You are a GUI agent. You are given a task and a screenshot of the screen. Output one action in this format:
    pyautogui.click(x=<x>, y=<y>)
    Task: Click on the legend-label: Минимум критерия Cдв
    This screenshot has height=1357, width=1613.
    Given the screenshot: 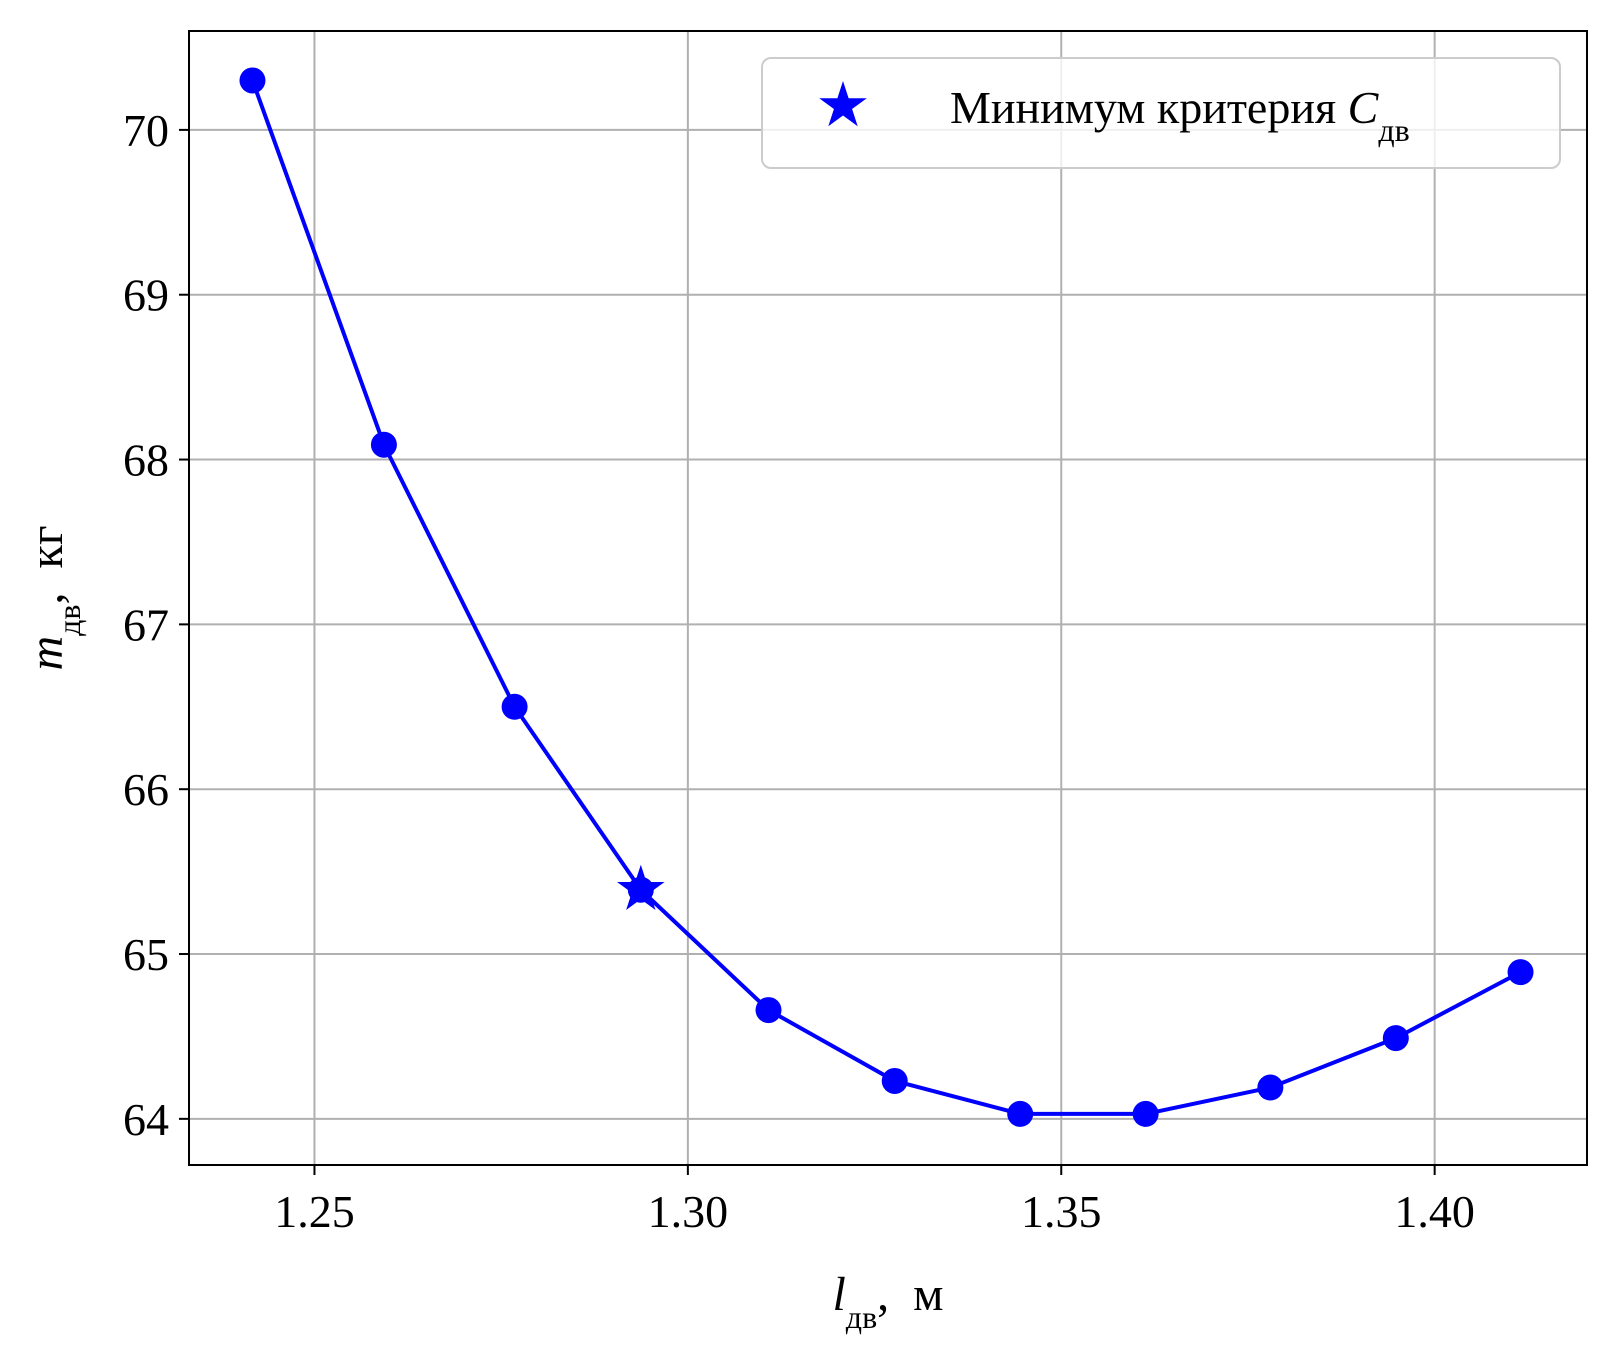 What is the action you would take?
    pyautogui.click(x=1180, y=115)
    